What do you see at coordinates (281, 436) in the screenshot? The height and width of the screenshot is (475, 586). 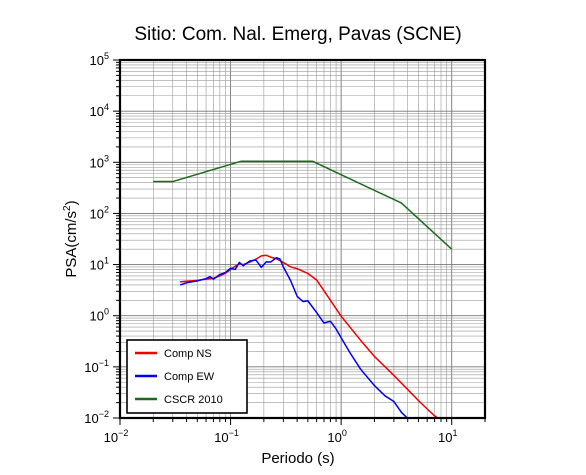 I see `x-tick-labels: 10⁻² 10⁻¹ 10⁰ 10¹` at bounding box center [281, 436].